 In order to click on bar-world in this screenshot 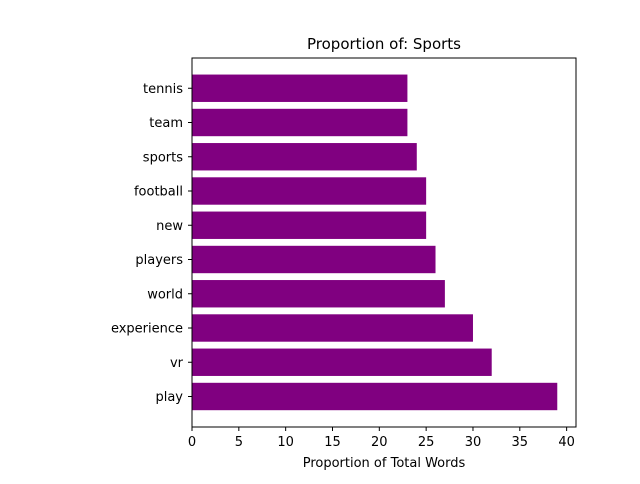, I will do `click(318, 294)`.